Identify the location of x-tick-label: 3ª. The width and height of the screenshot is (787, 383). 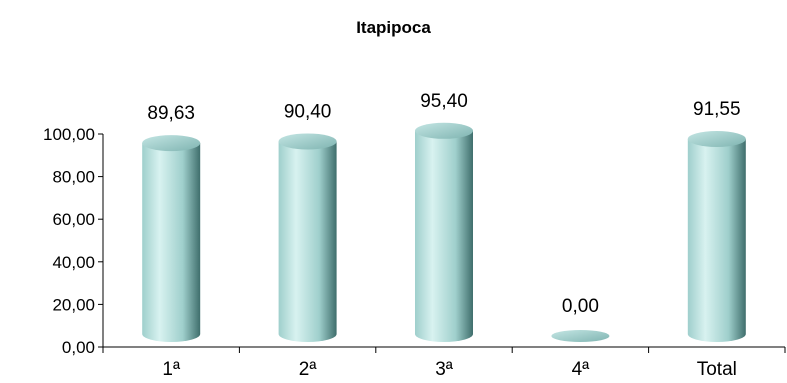
(444, 369).